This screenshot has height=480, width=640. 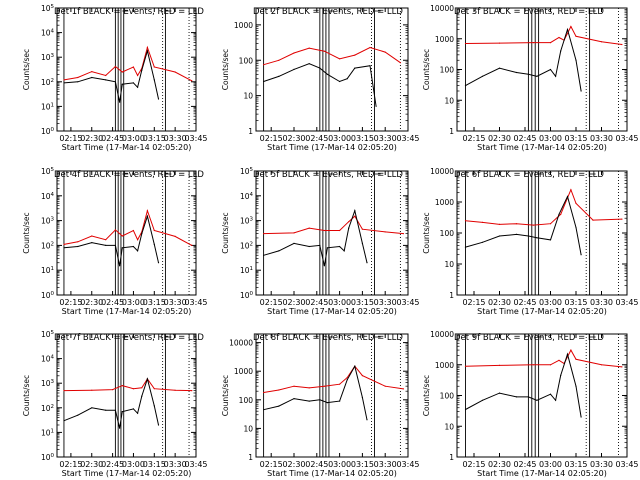 What do you see at coordinates (53, 32) in the screenshot?
I see `y-tick-exponent: 4` at bounding box center [53, 32].